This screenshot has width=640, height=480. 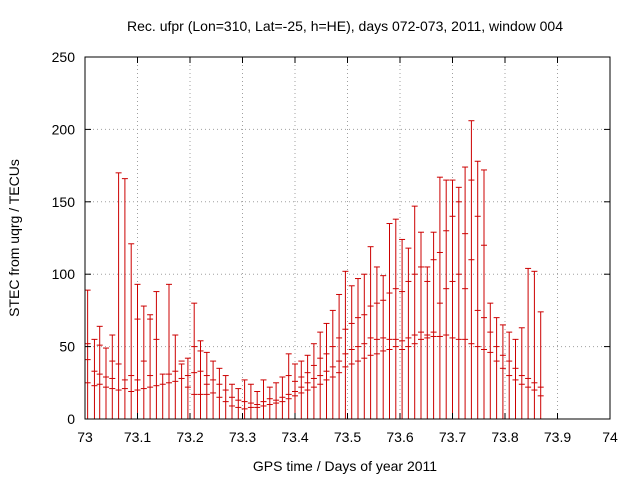 What do you see at coordinates (64, 57) in the screenshot?
I see `y-tick-label: 250` at bounding box center [64, 57].